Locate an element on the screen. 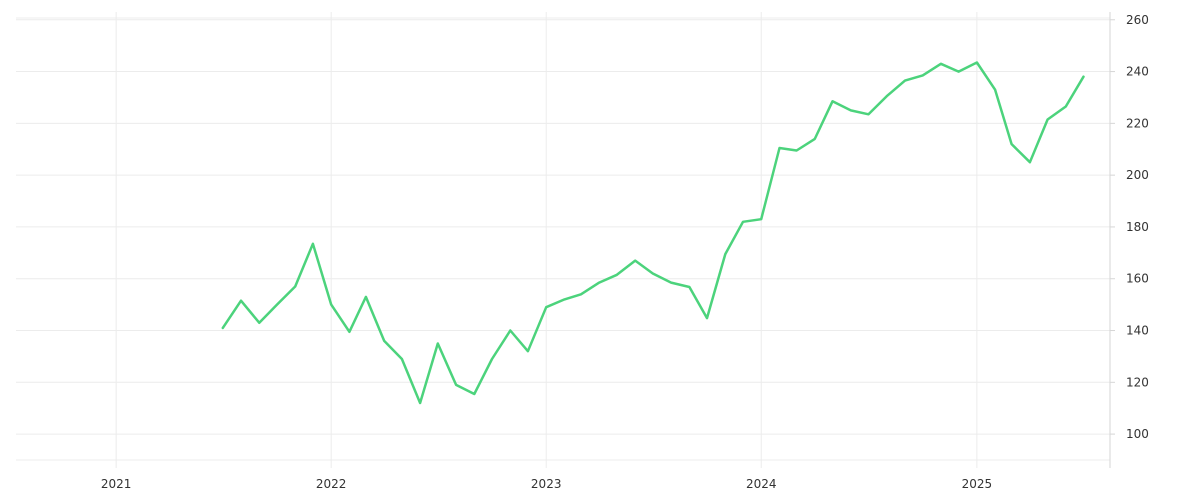 Image resolution: width=1200 pixels, height=500 pixels. y-tick-label: 260 is located at coordinates (1137, 20).